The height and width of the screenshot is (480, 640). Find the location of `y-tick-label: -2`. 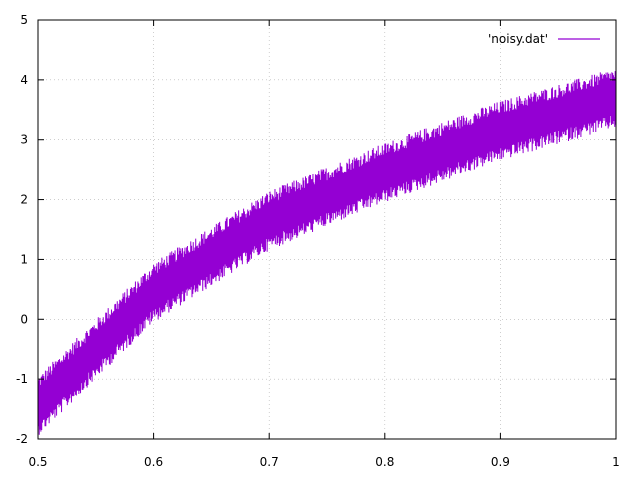

y-tick-label: -2 is located at coordinates (22, 439).